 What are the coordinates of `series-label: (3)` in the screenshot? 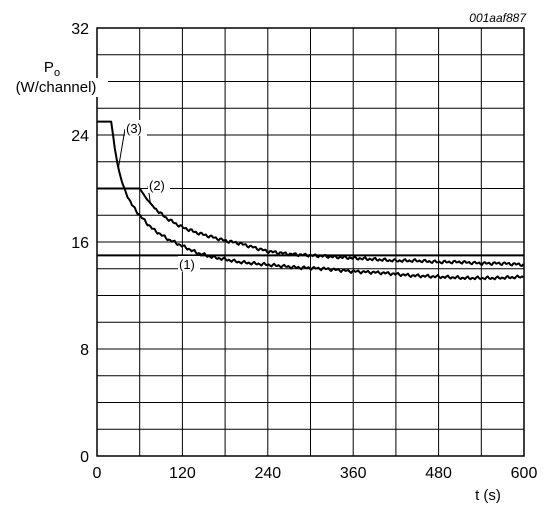 It's located at (134, 128).